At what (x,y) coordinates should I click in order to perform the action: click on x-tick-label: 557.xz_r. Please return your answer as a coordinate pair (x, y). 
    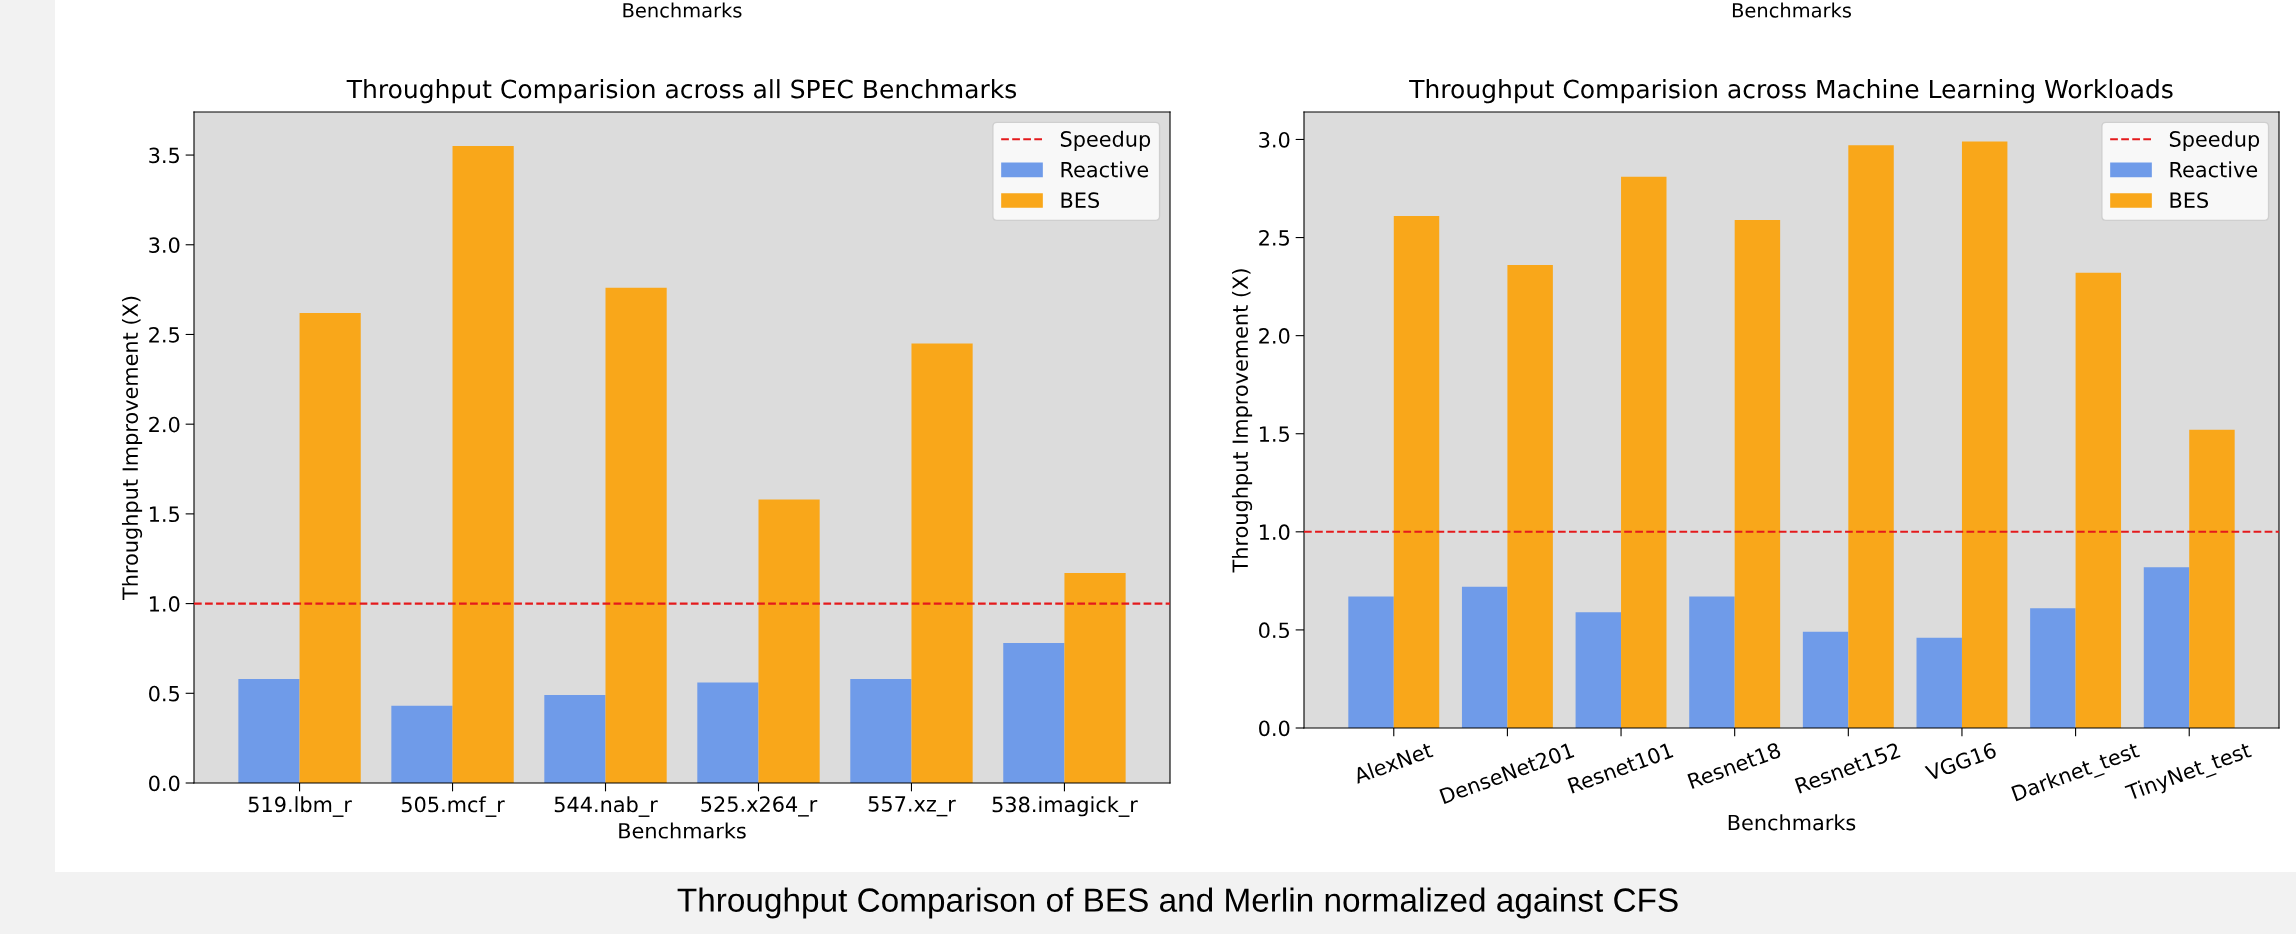
    Looking at the image, I should click on (912, 806).